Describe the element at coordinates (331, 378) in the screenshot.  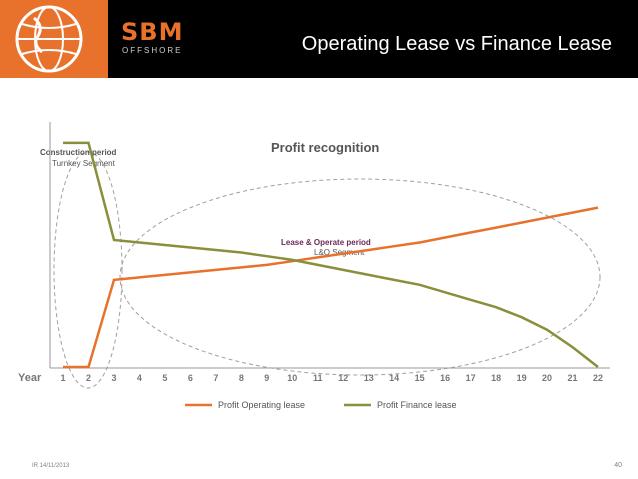
I see `x-tick-labels: 1 2 3 4 5 6 7 8 9 10 11 12 13 14 15 16 17 18 19 20 21 22` at that location.